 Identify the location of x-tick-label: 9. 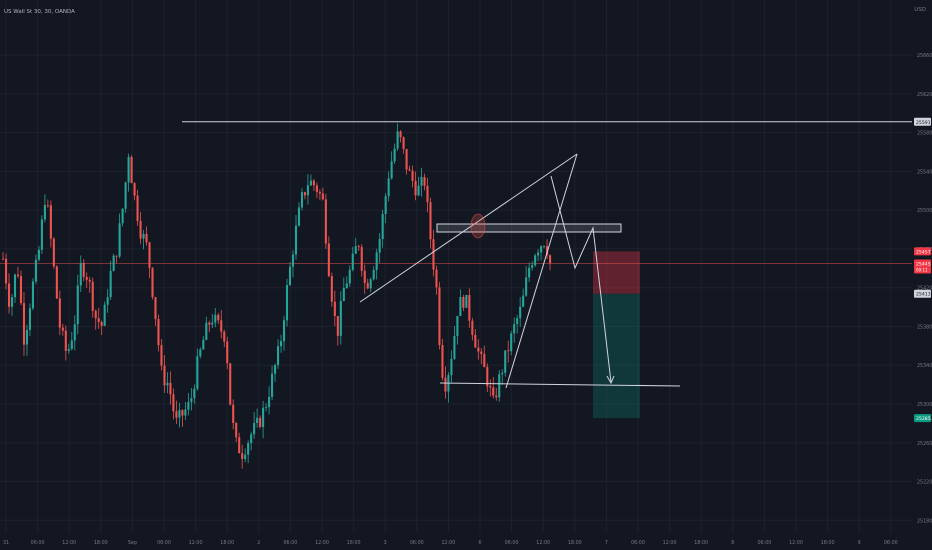
(859, 543).